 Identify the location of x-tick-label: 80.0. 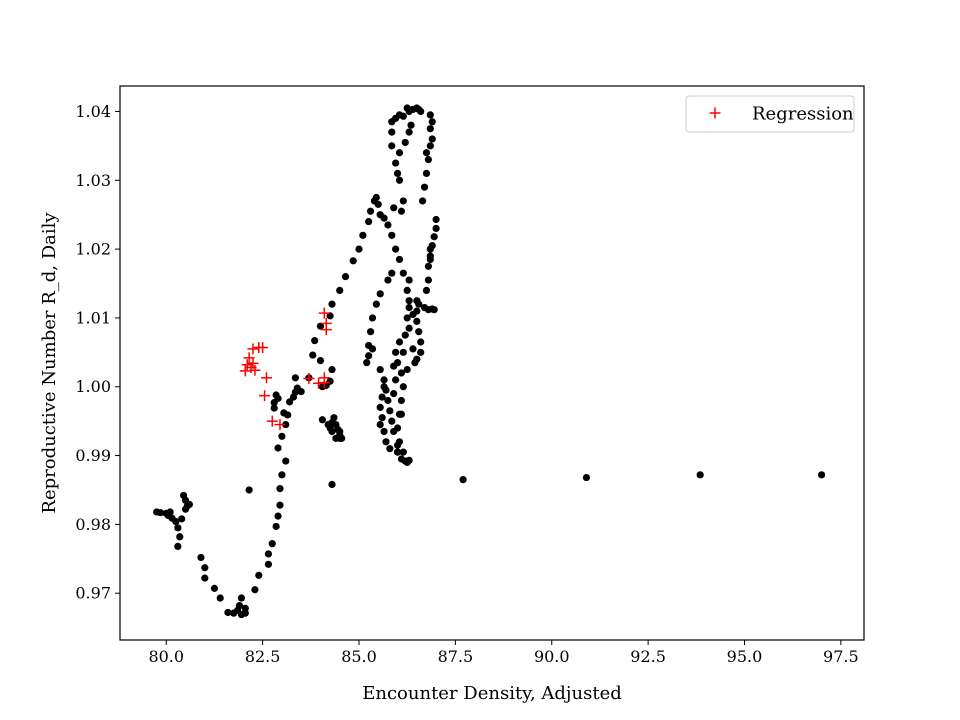
(166, 656).